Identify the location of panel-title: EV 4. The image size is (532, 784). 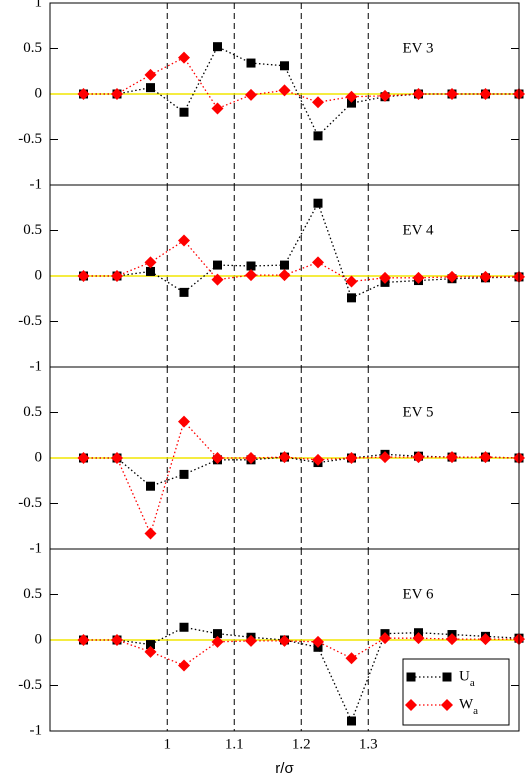
(418, 230).